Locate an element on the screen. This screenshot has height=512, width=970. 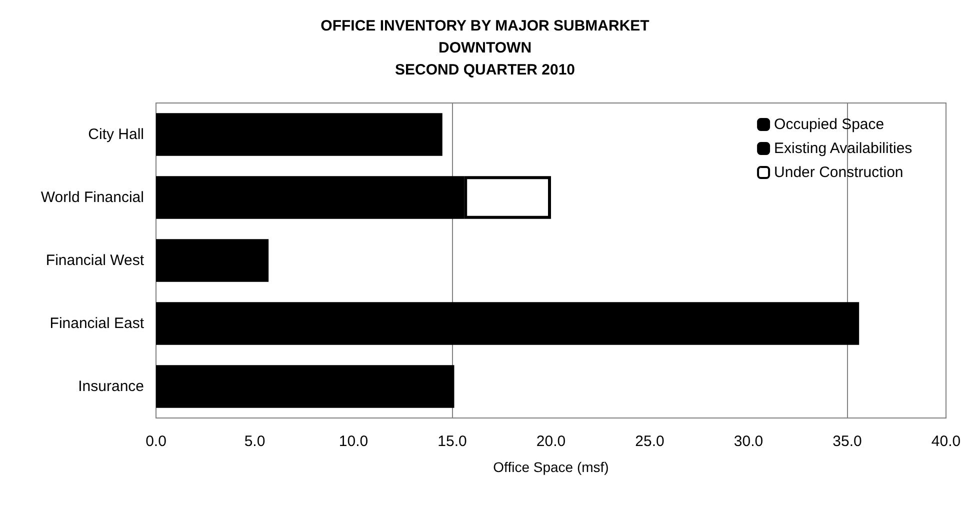
y-tick-label: Financial West is located at coordinates (95, 260).